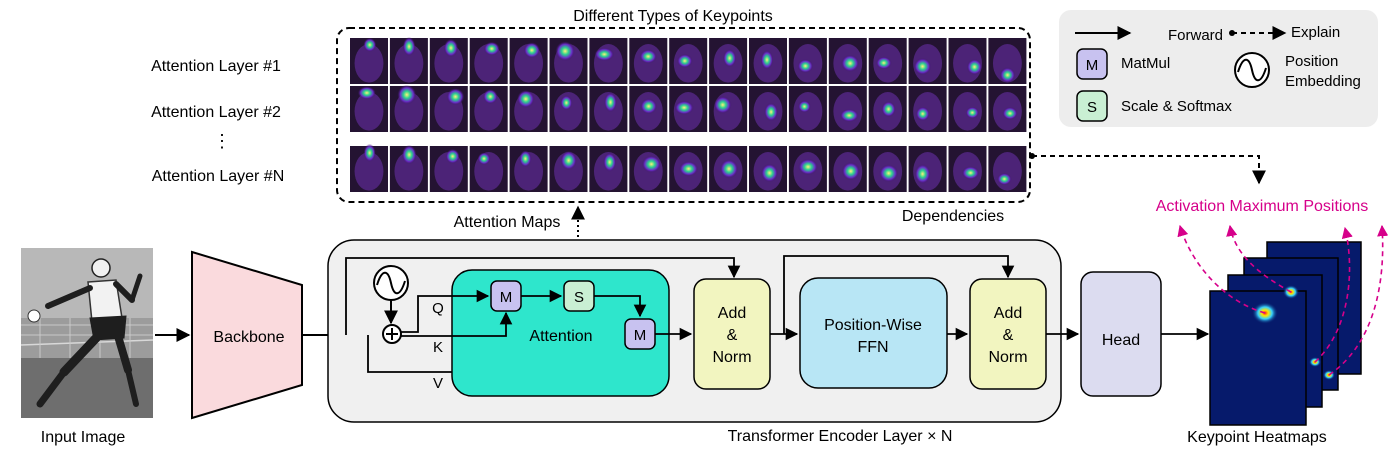 This screenshot has height=466, width=1400. I want to click on softmax-legend-letter: S, so click(1092, 107).